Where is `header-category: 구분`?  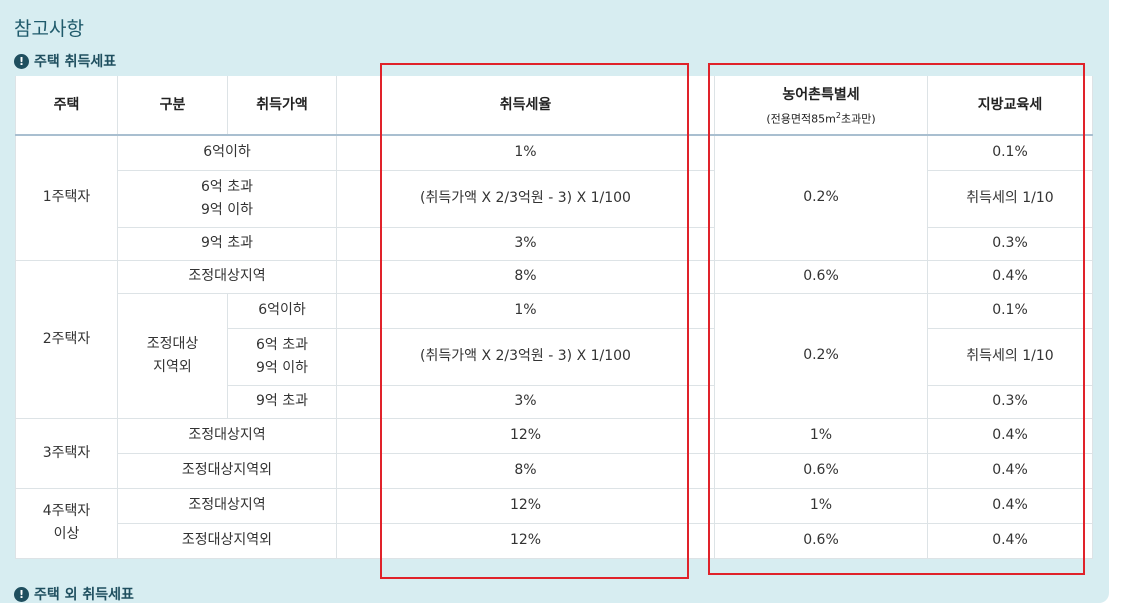
header-category: 구분 is located at coordinates (172, 106).